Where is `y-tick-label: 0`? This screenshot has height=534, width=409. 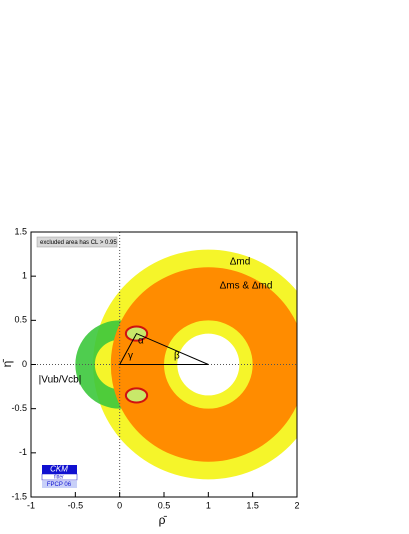
y-tick-label: 0 is located at coordinates (24, 364).